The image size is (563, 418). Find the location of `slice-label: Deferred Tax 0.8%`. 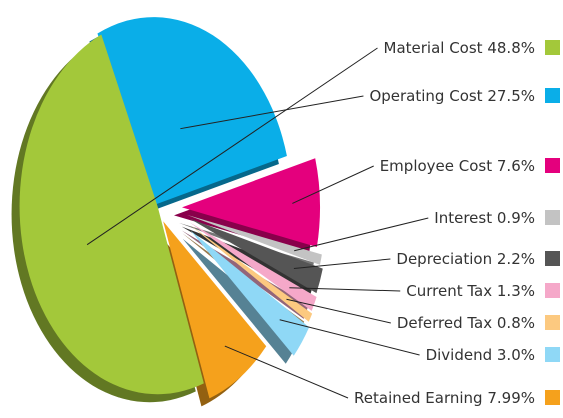

slice-label: Deferred Tax 0.8% is located at coordinates (466, 323).